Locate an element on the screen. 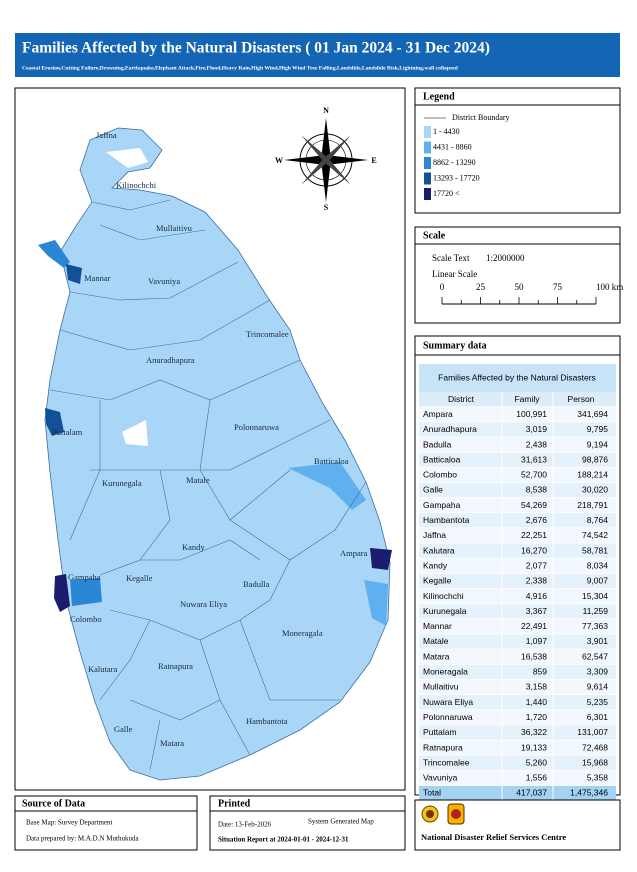  table-cell-district: Matara is located at coordinates (436, 656).